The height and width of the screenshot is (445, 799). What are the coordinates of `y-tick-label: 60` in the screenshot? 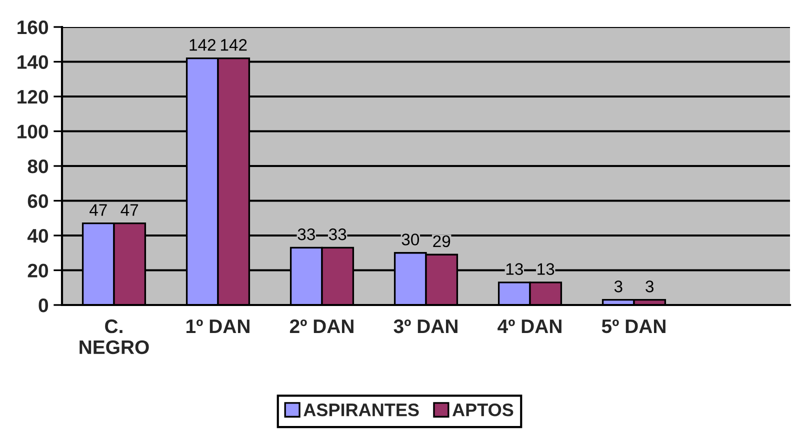 It's located at (38, 201).